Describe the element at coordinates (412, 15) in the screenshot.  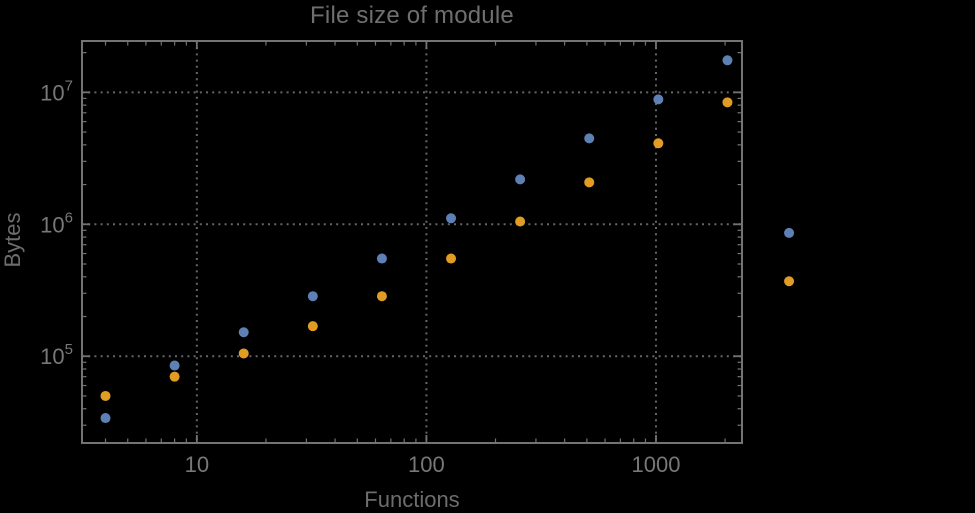
I see `chart-title: File size of module` at that location.